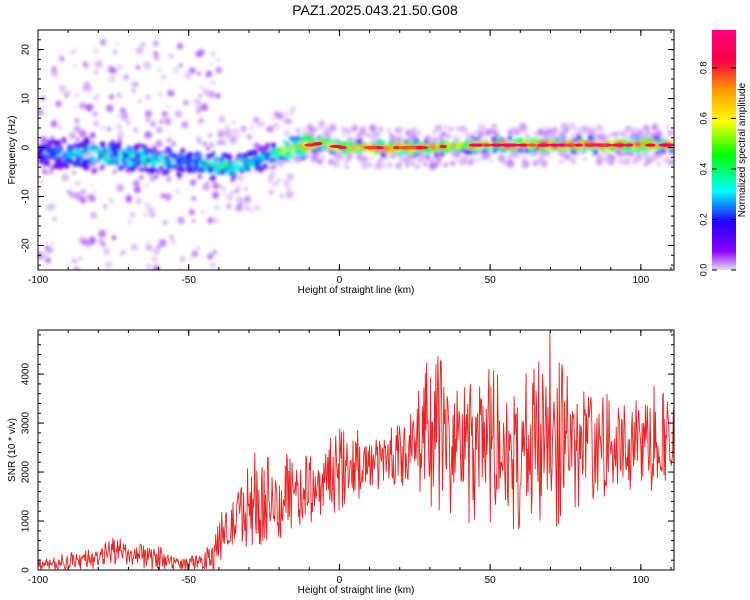 The image size is (750, 600). I want to click on x-tick-label: 0, so click(340, 280).